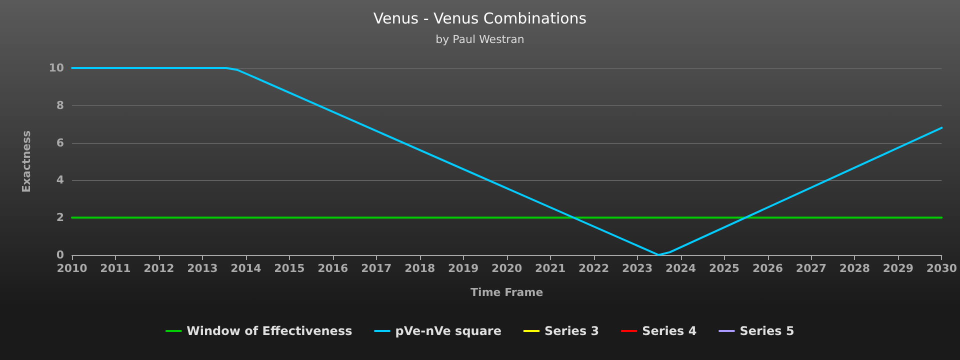  I want to click on x-tick-label: 2023, so click(637, 268).